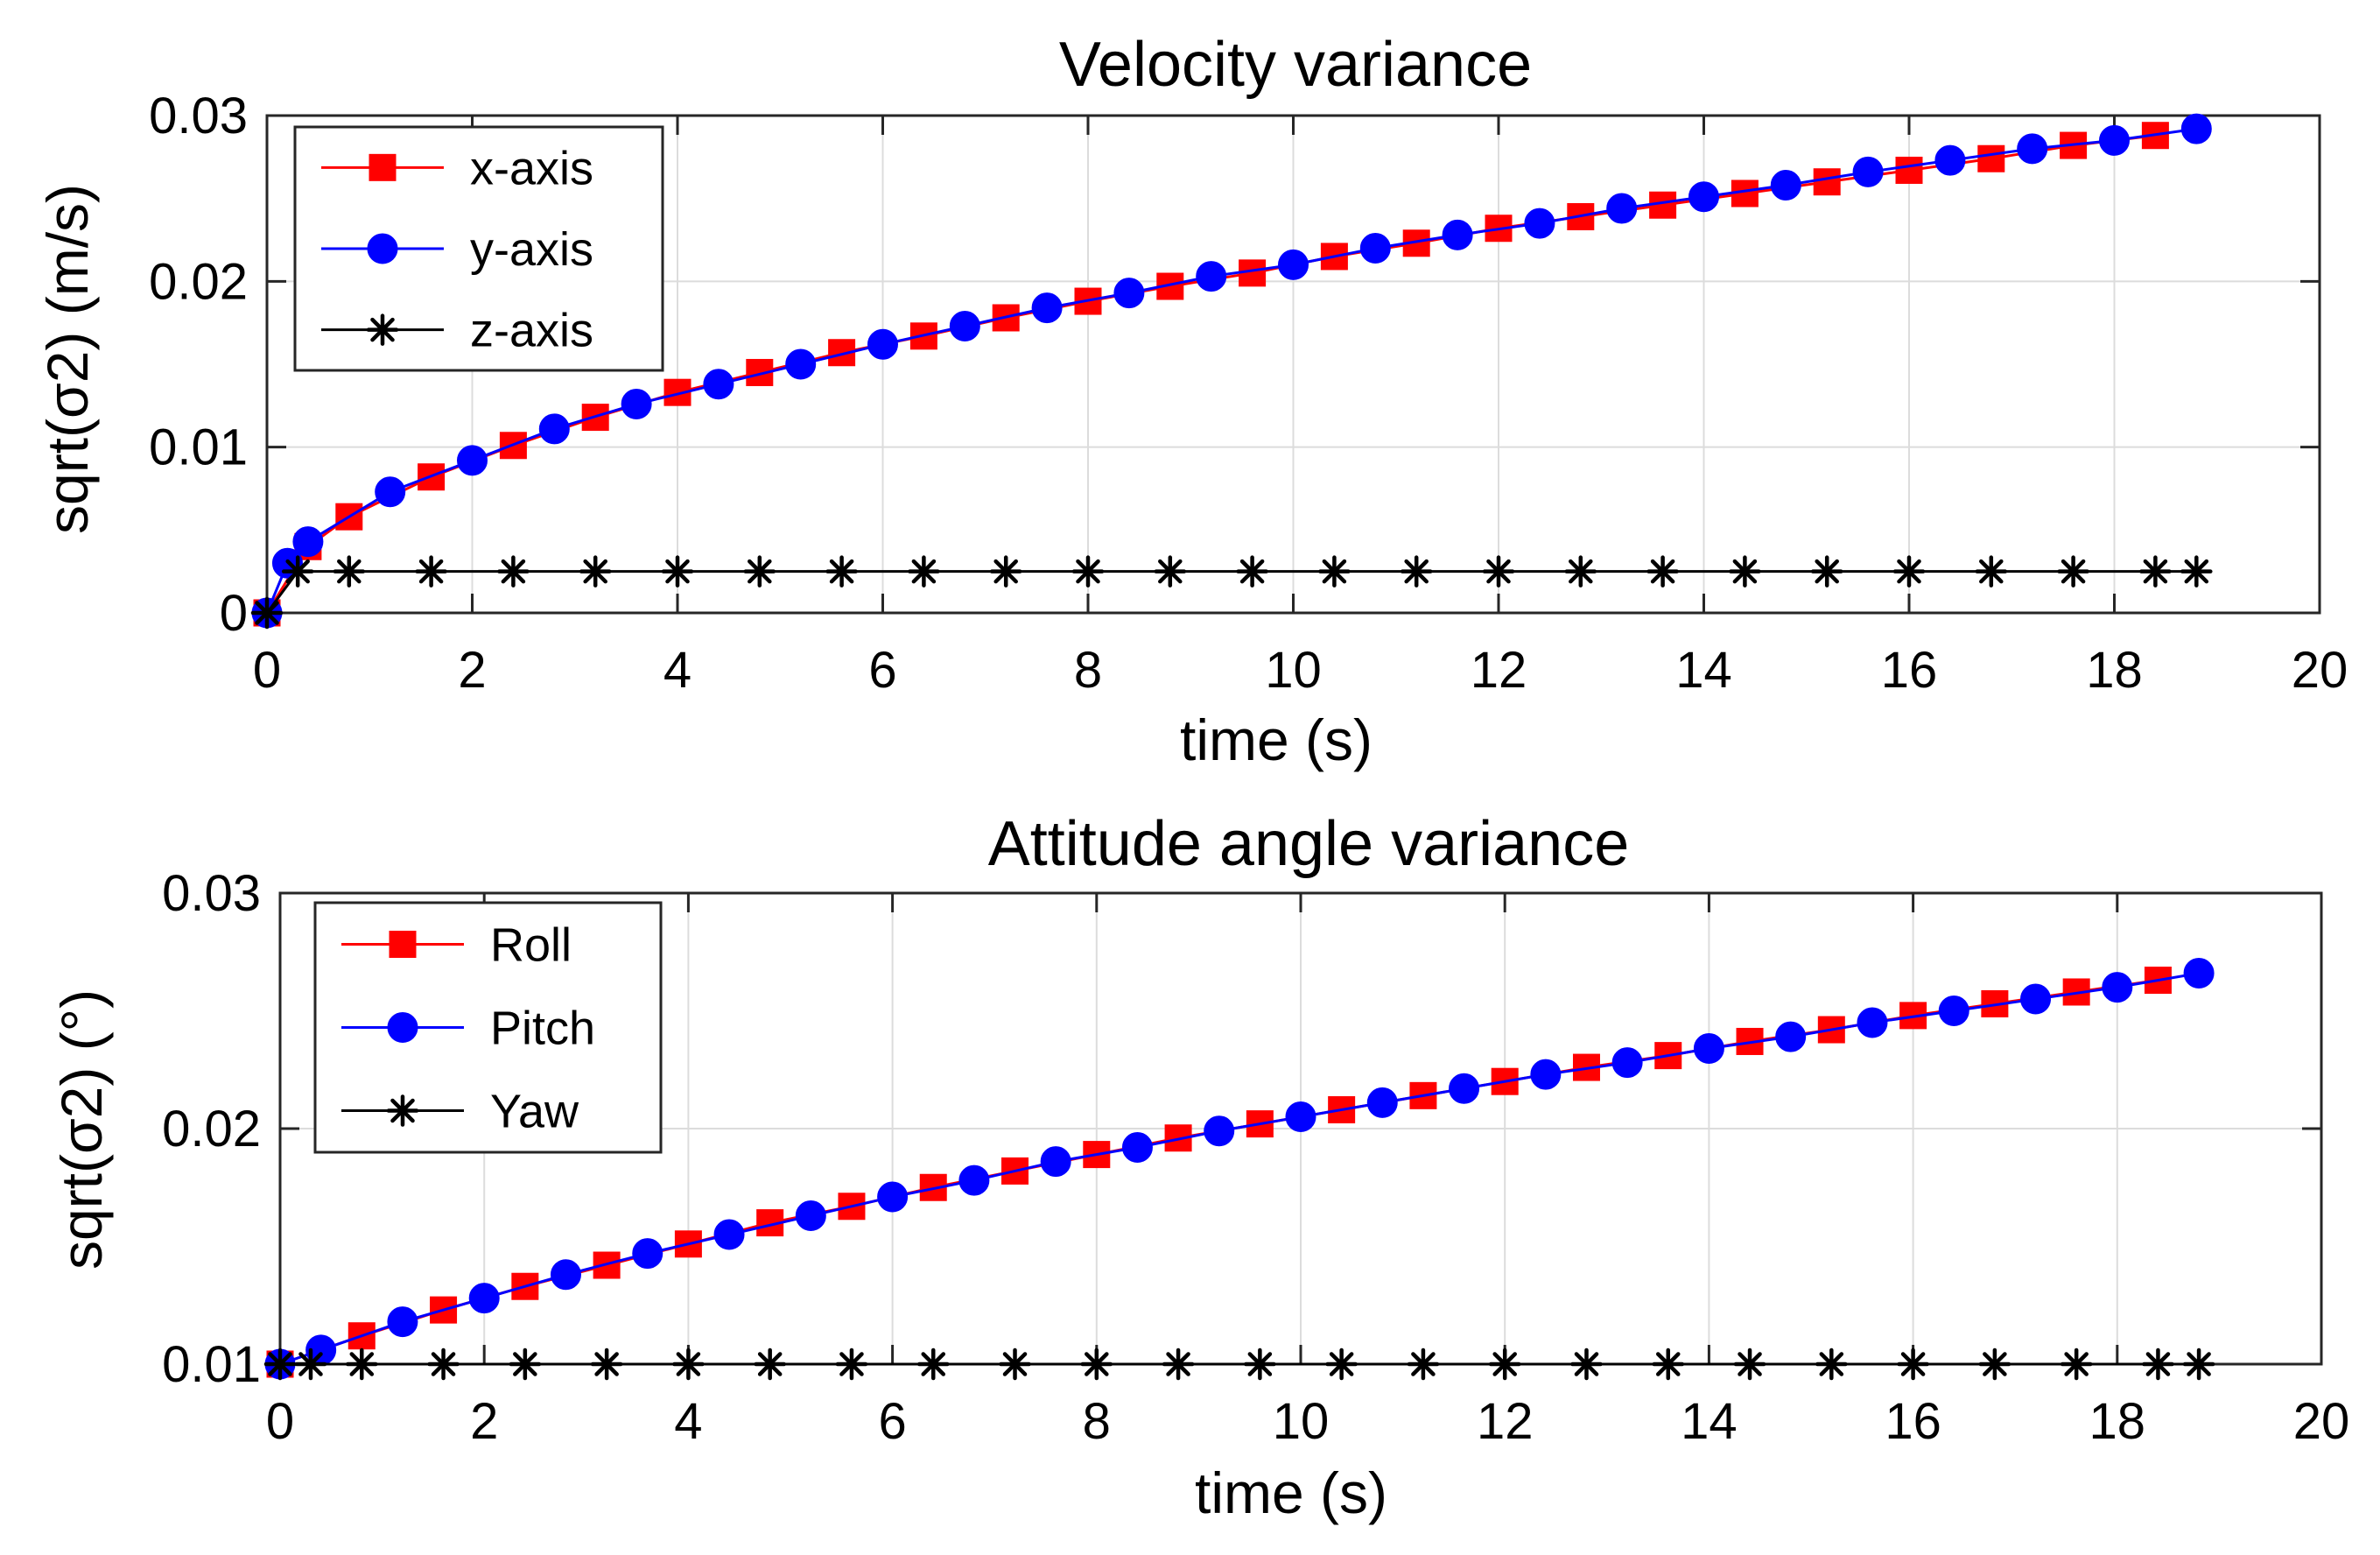  Describe the element at coordinates (892, 1422) in the screenshot. I see `x-tick-label: 6` at that location.